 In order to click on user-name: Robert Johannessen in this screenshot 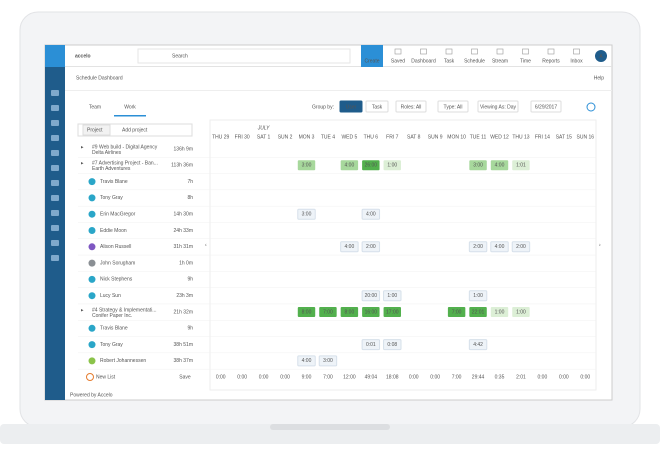, I will do `click(123, 361)`.